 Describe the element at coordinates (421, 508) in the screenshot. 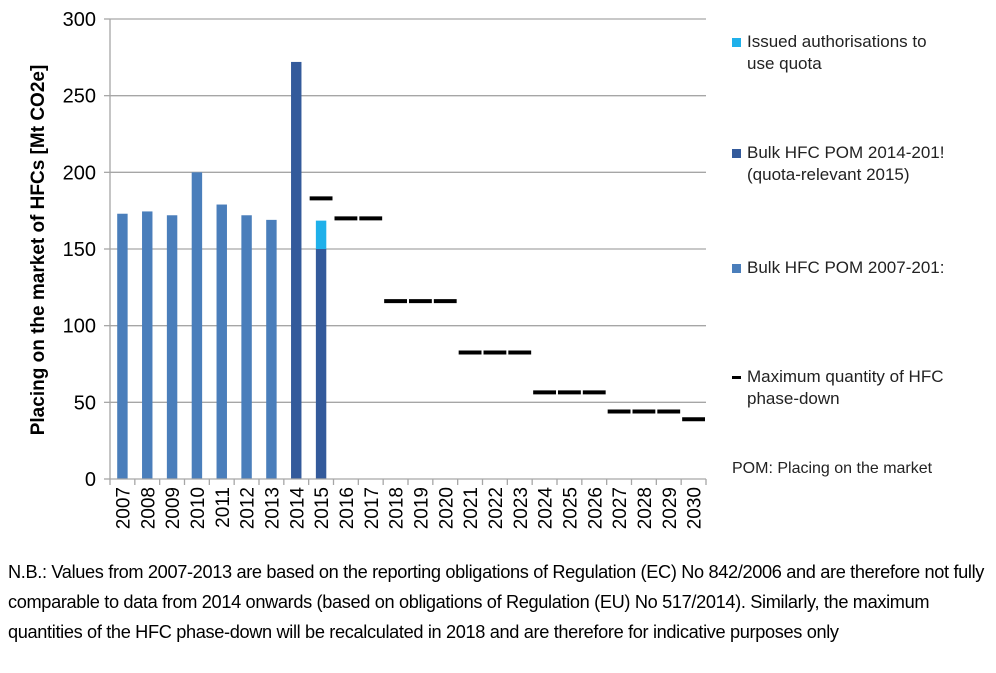

I see `x-tick-label: 2019` at that location.